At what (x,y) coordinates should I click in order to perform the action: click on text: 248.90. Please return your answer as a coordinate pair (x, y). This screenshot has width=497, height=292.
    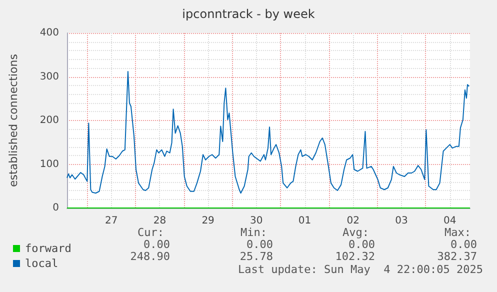
    Looking at the image, I should click on (150, 256).